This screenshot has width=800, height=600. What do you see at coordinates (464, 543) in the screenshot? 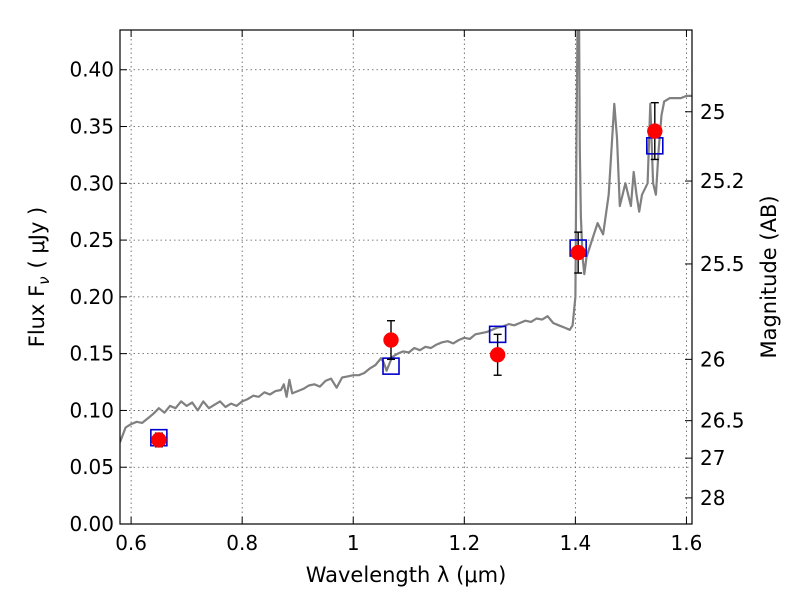
I see `x-tick-label: 1.2` at bounding box center [464, 543].